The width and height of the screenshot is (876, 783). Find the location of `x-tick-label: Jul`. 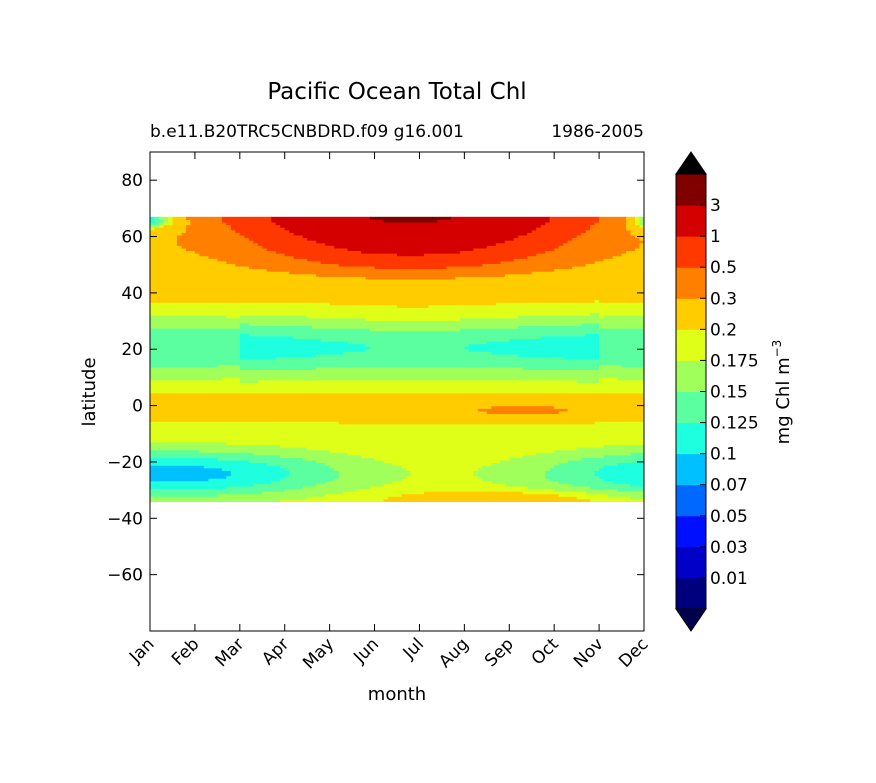

x-tick-label: Jul is located at coordinates (413, 648).